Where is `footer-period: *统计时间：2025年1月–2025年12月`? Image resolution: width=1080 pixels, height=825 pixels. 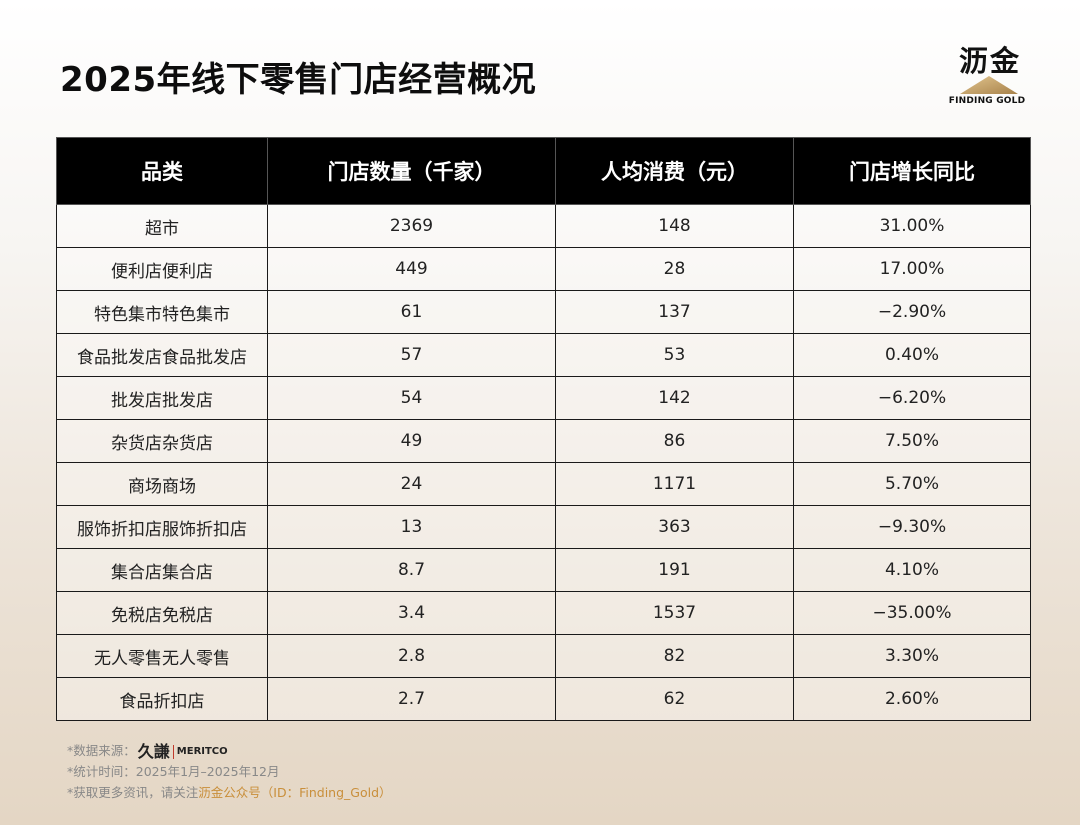
footer-period: *统计时间：2025年1月–2025年12月 is located at coordinates (229, 771).